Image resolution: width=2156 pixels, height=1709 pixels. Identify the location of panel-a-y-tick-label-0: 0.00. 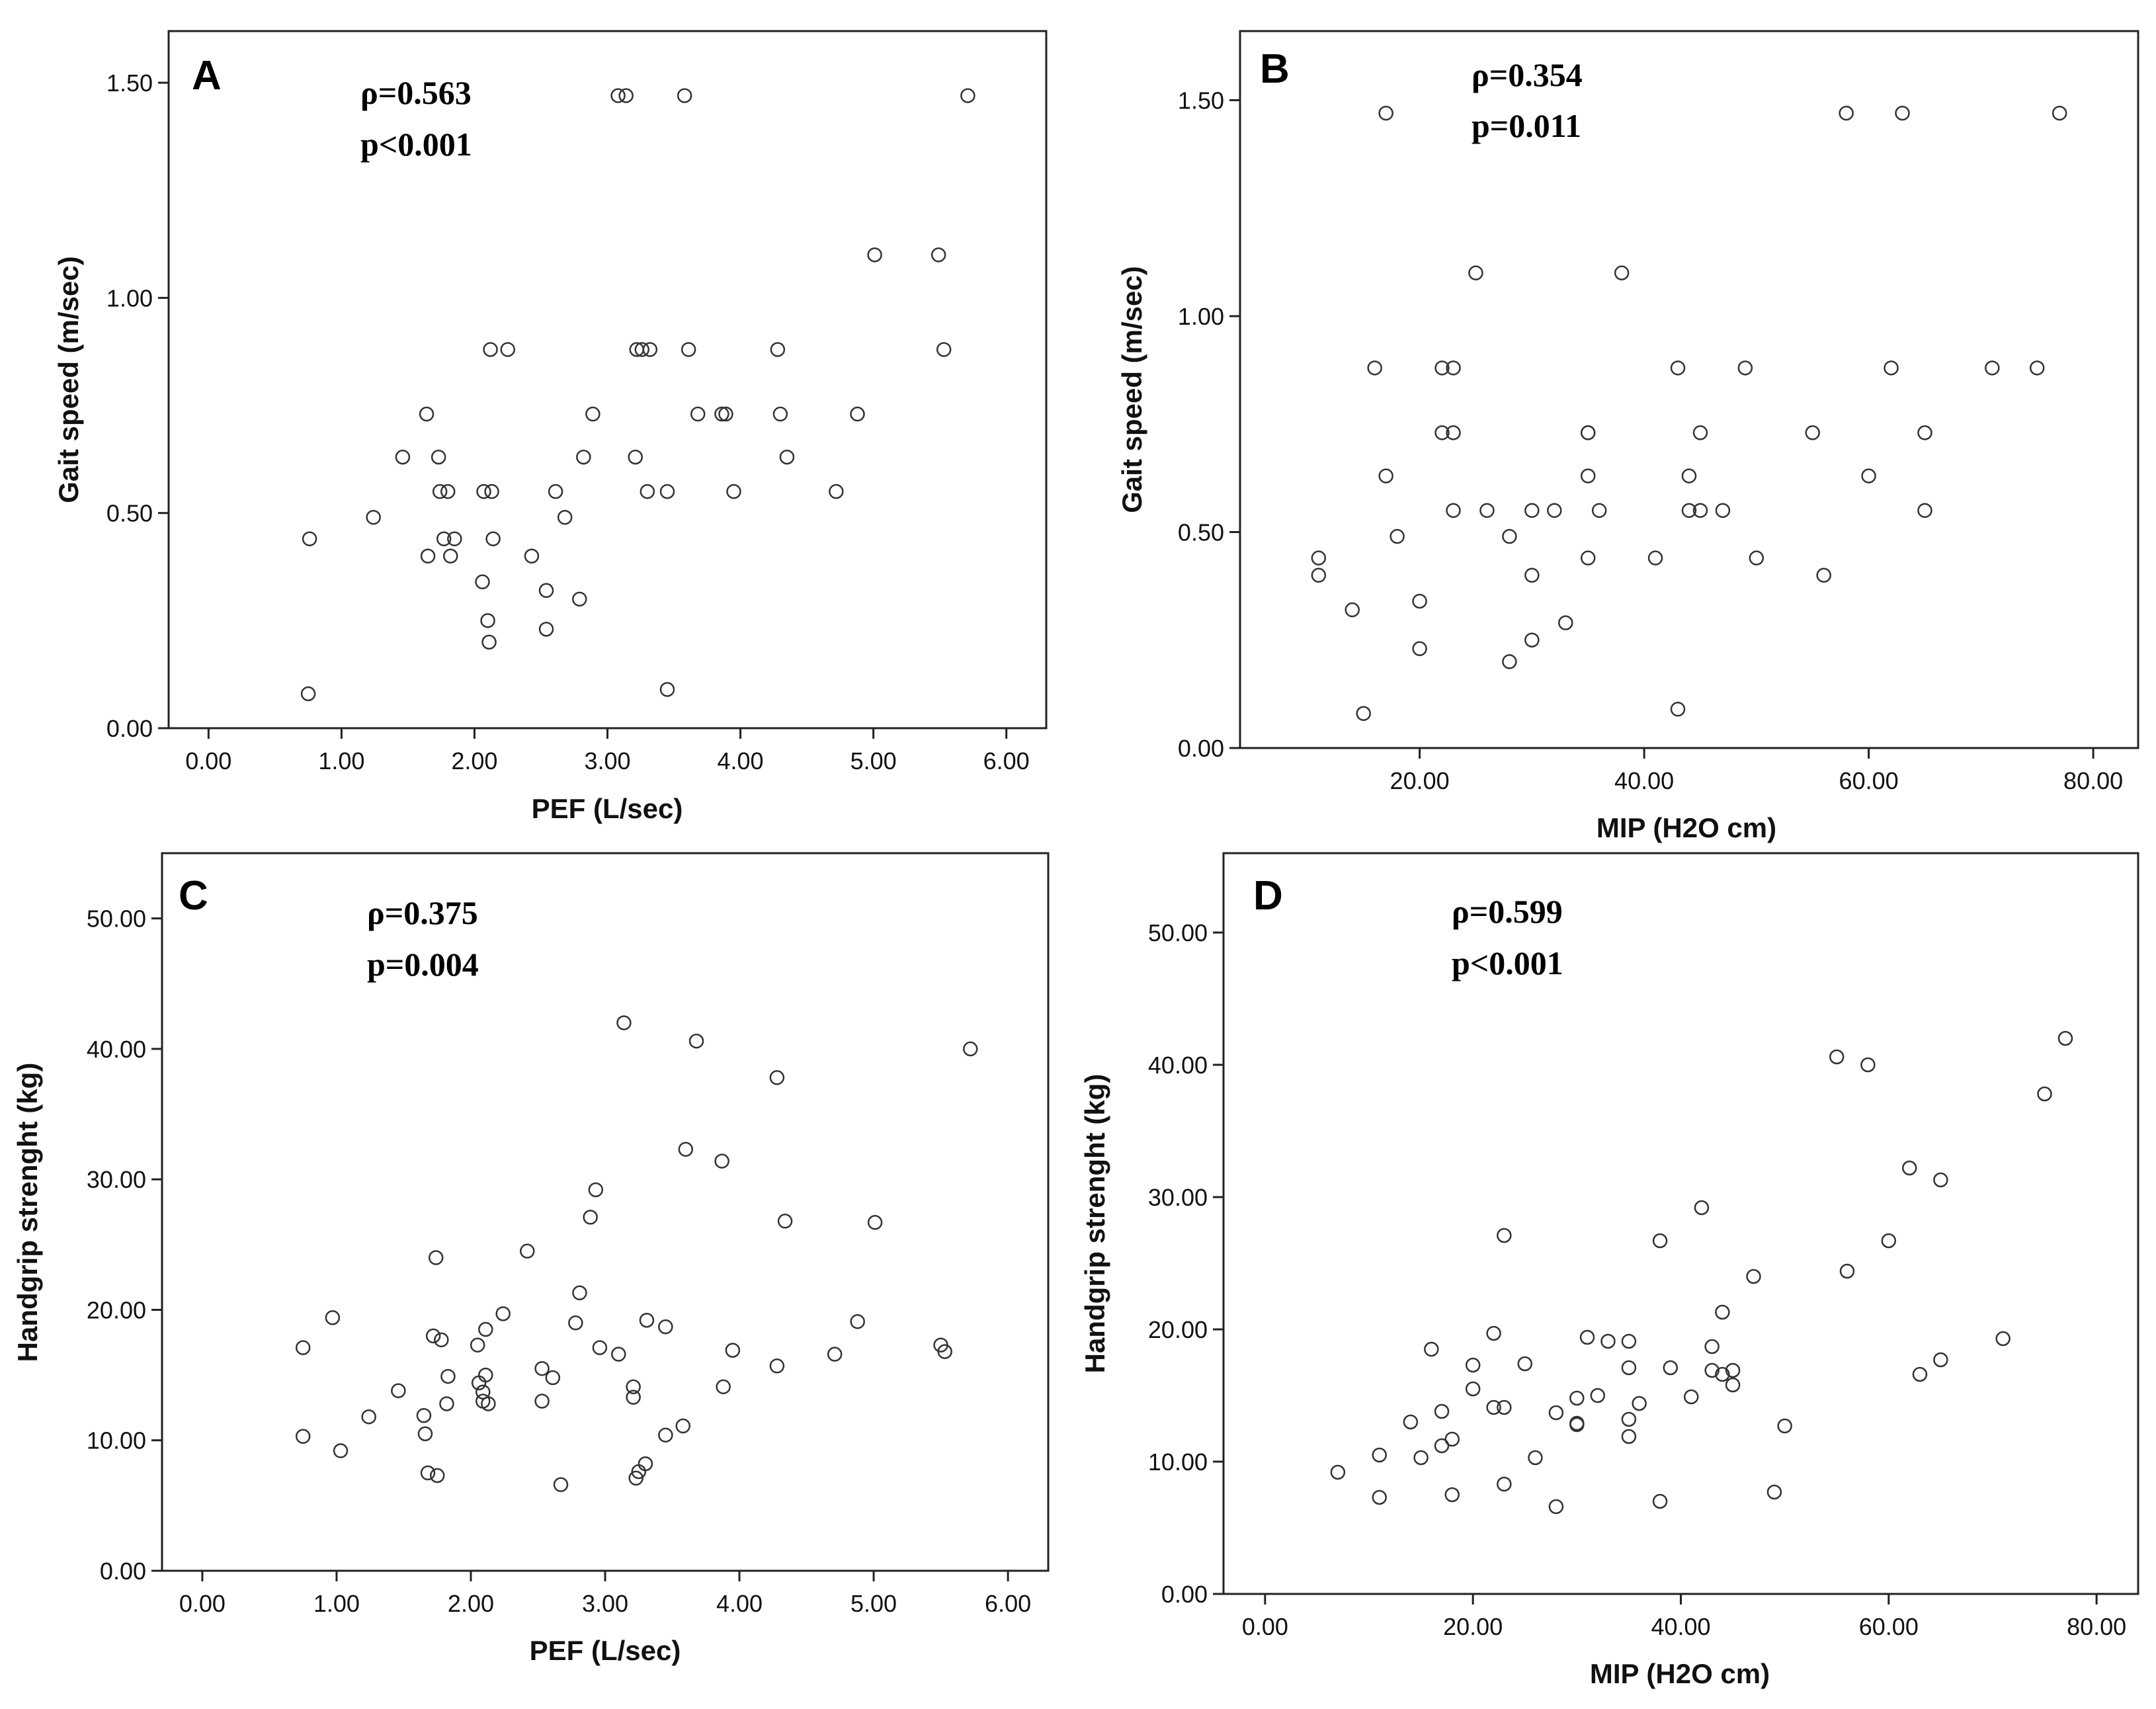
(129, 728).